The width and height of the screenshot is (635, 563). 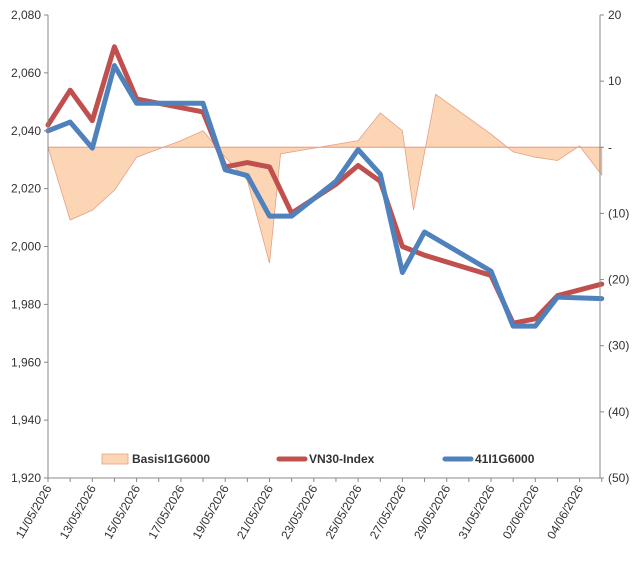 What do you see at coordinates (26, 478) in the screenshot?
I see `y-left-tick-label: 1,920` at bounding box center [26, 478].